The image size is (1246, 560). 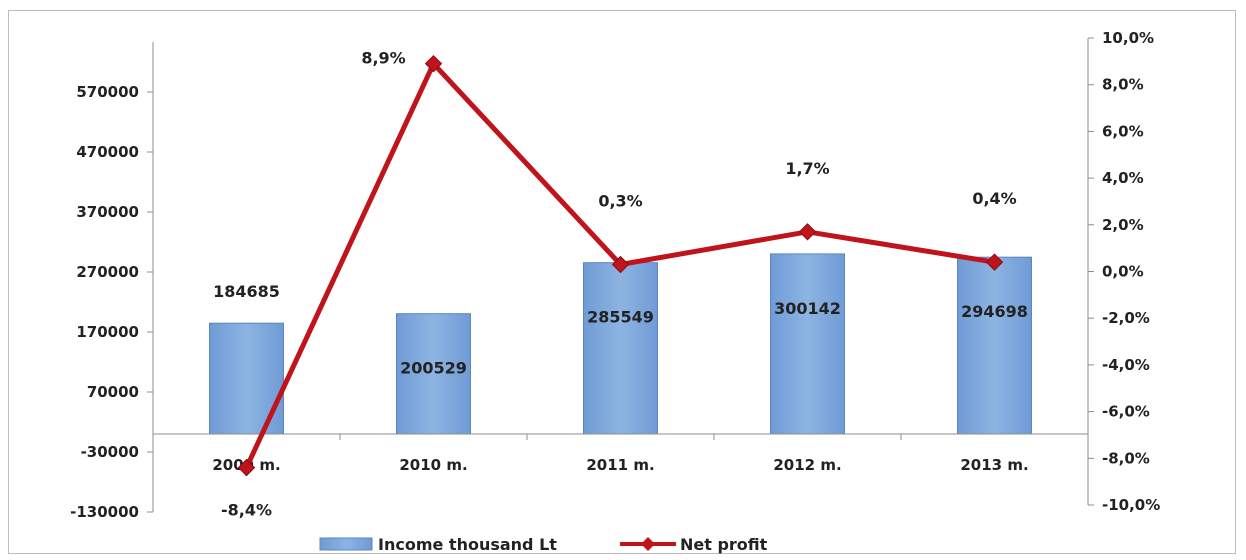 I want to click on right-axis-tick-label: 0,0%, so click(x=1123, y=272).